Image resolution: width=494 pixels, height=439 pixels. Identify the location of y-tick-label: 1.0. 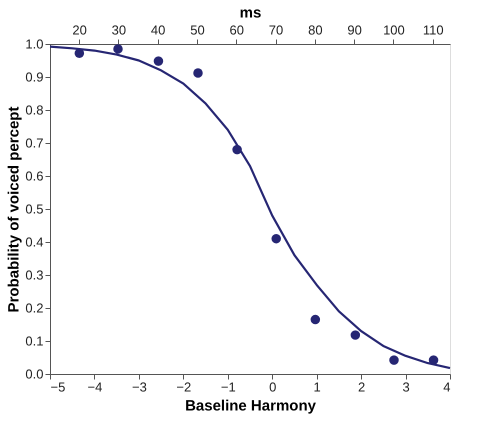
(34, 44).